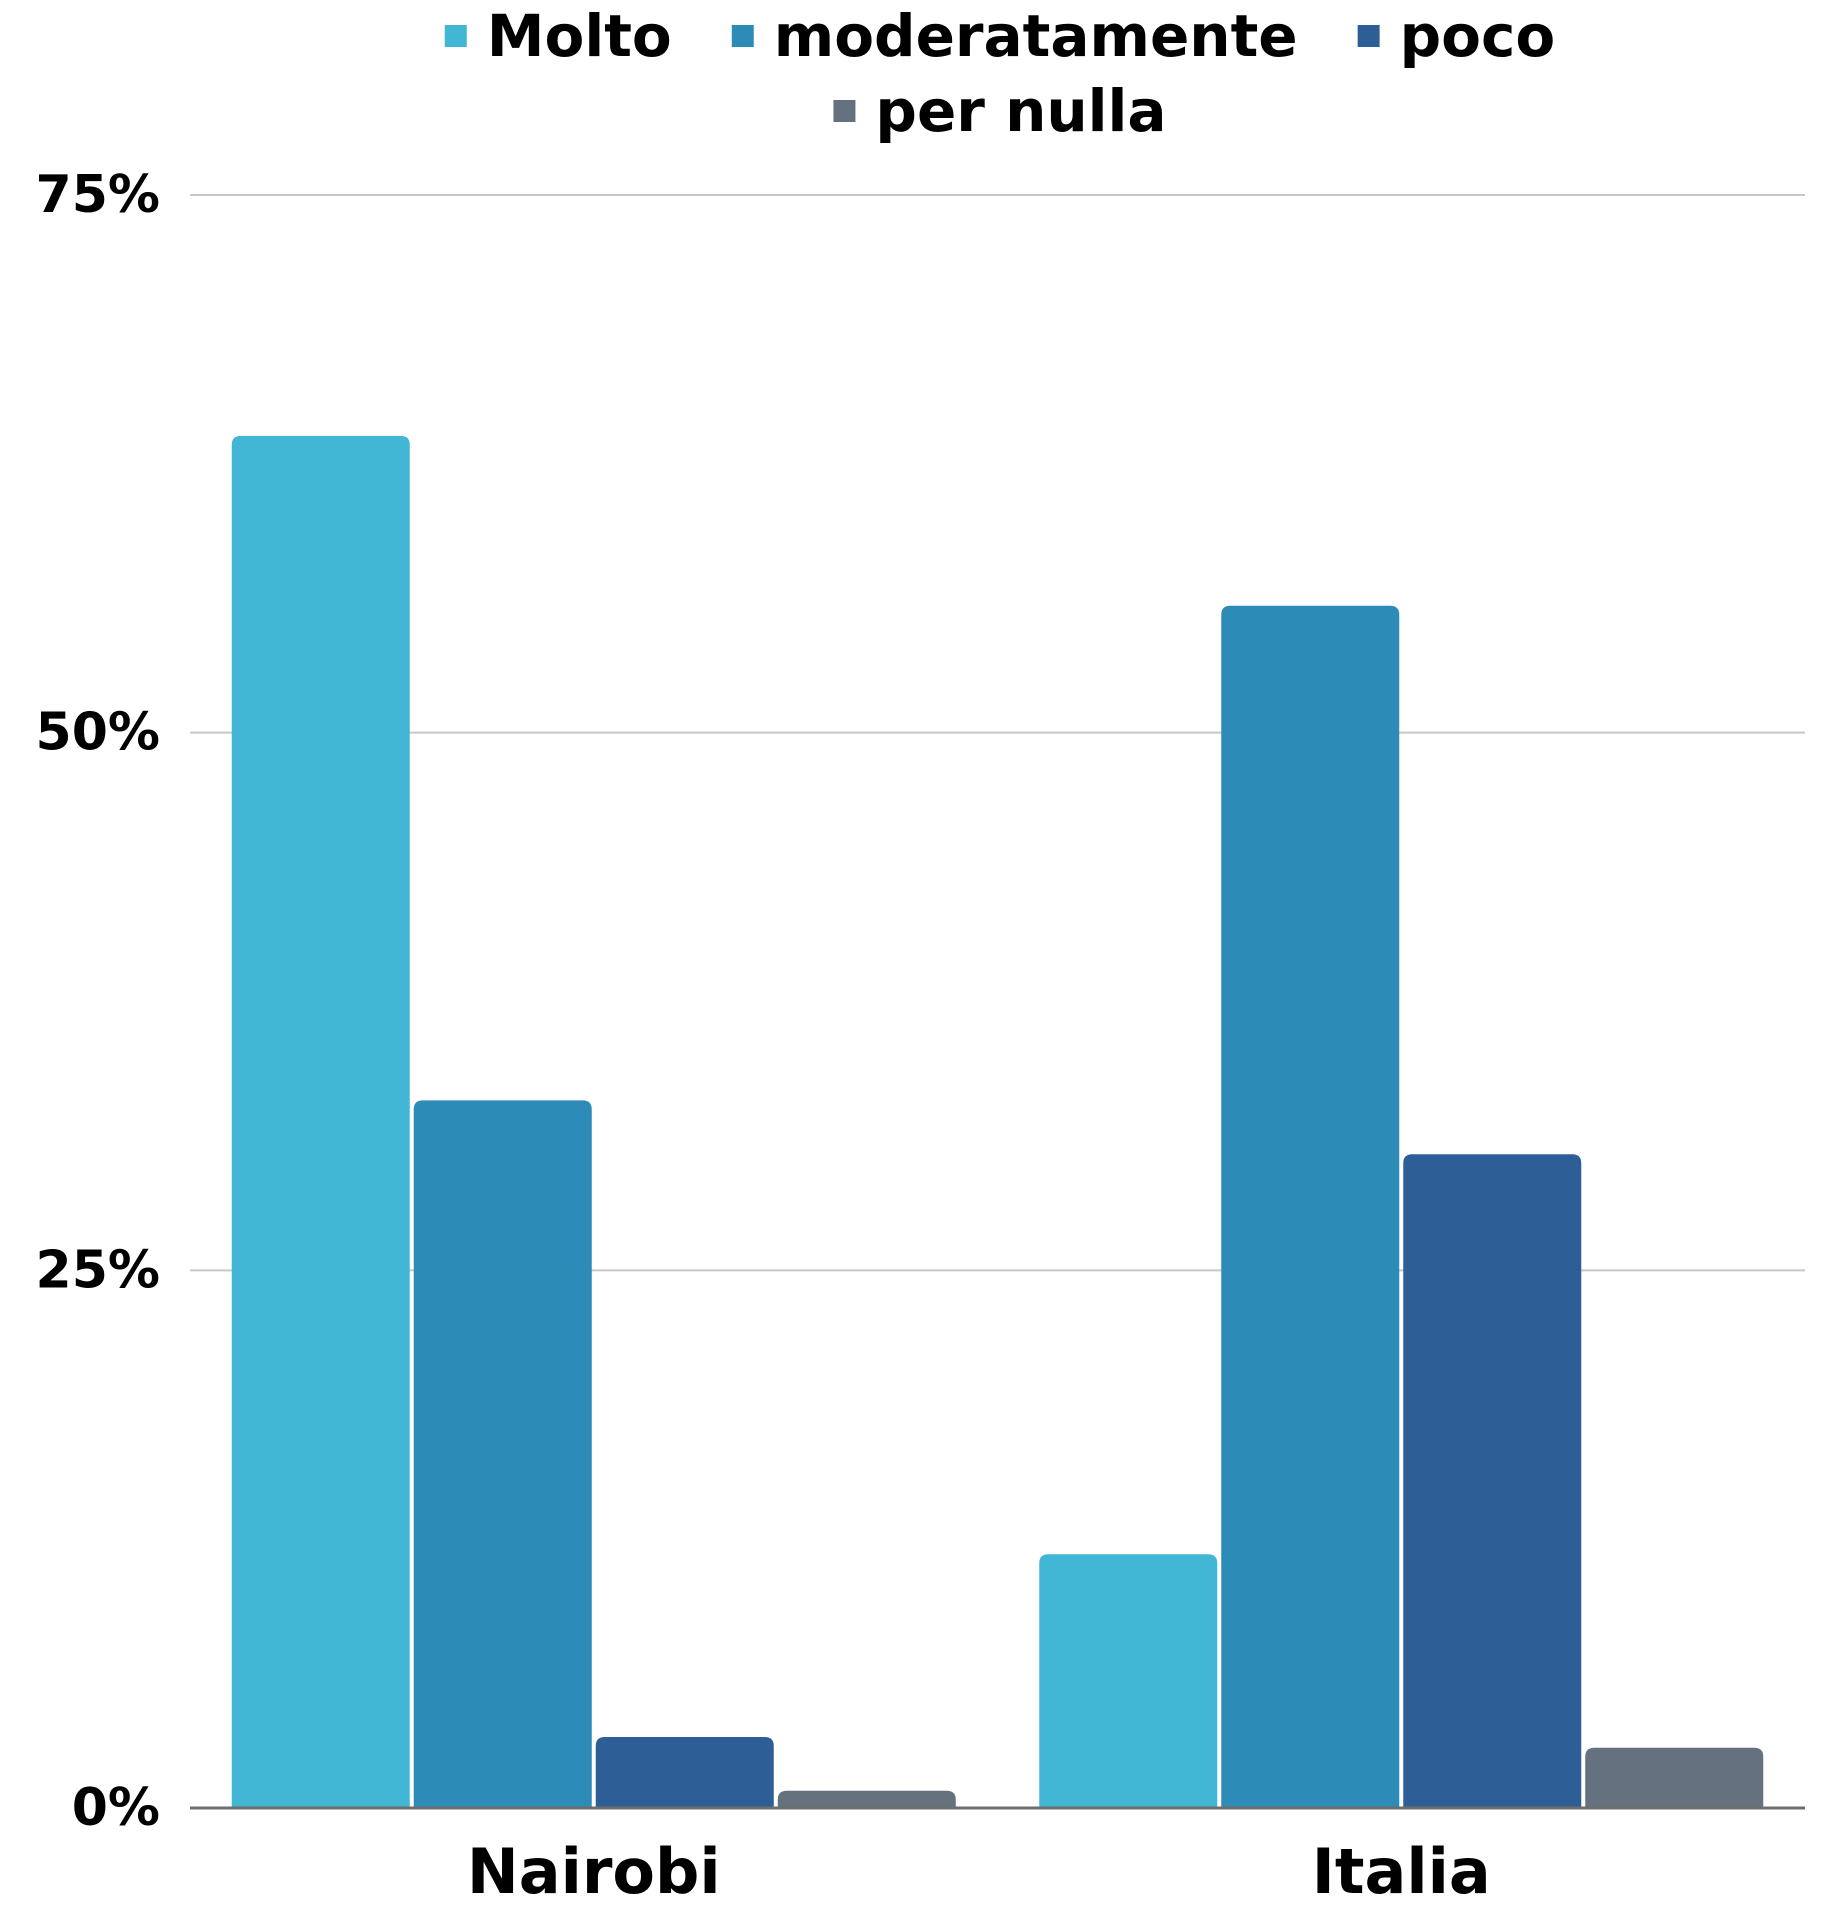 This screenshot has width=1825, height=1923. Describe the element at coordinates (1310, 1206) in the screenshot. I see `bar-italia-moderatamente` at that location.